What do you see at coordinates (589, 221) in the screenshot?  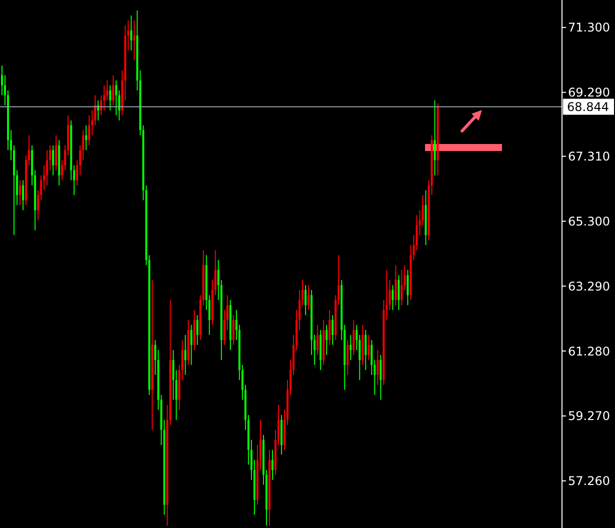 I see `y-tick-label: 65.300` at bounding box center [589, 221].